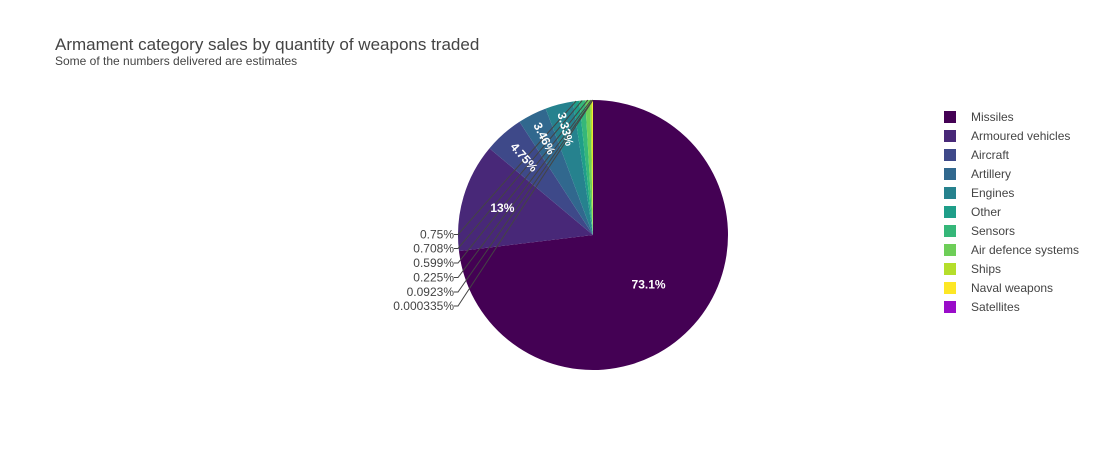  I want to click on connector-naval-weapons, so click(524, 196).